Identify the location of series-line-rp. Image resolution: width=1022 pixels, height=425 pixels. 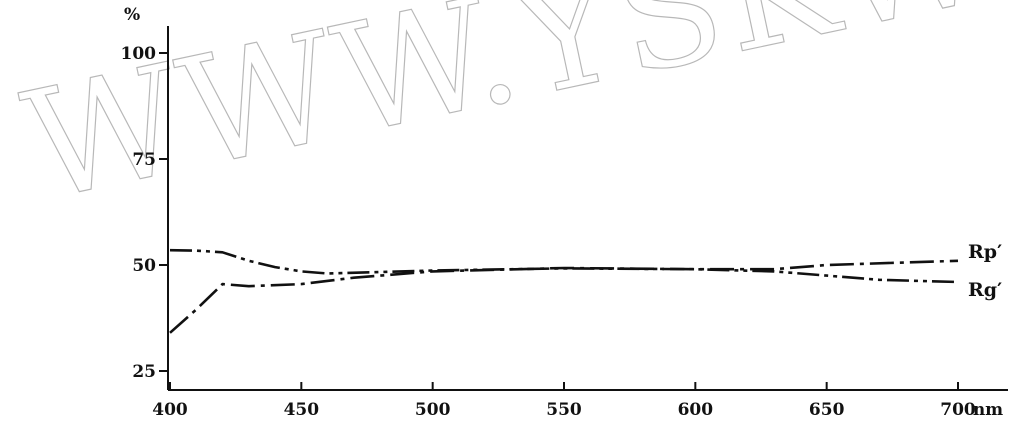
(564, 296).